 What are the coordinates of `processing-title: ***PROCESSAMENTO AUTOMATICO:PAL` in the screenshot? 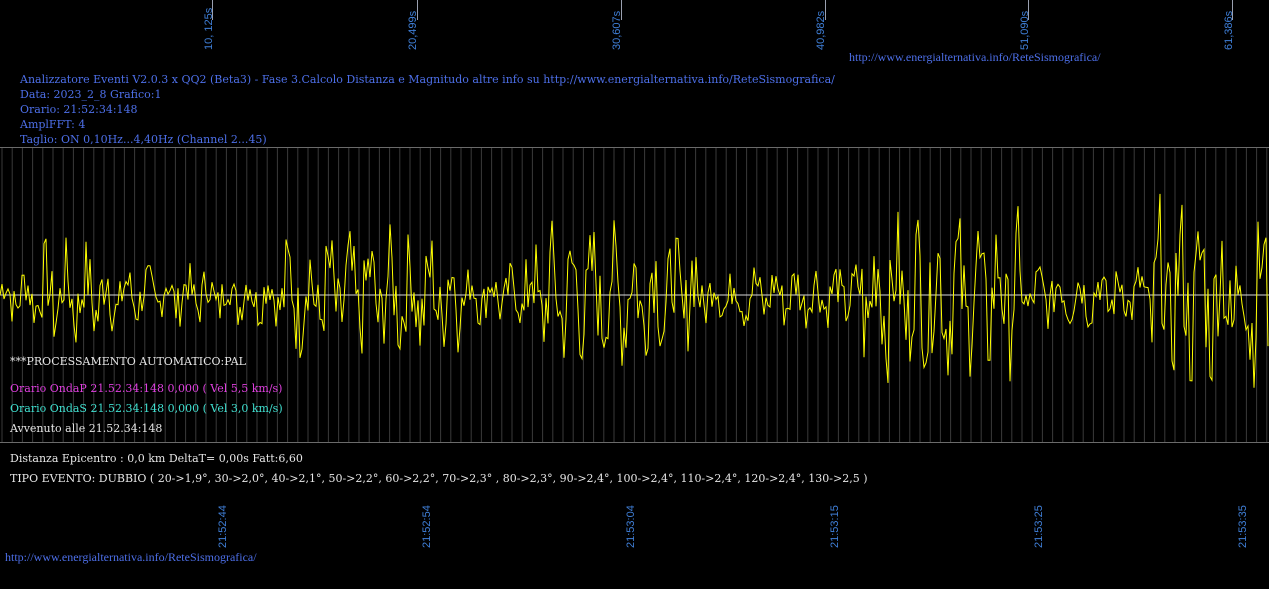 It's located at (128, 361).